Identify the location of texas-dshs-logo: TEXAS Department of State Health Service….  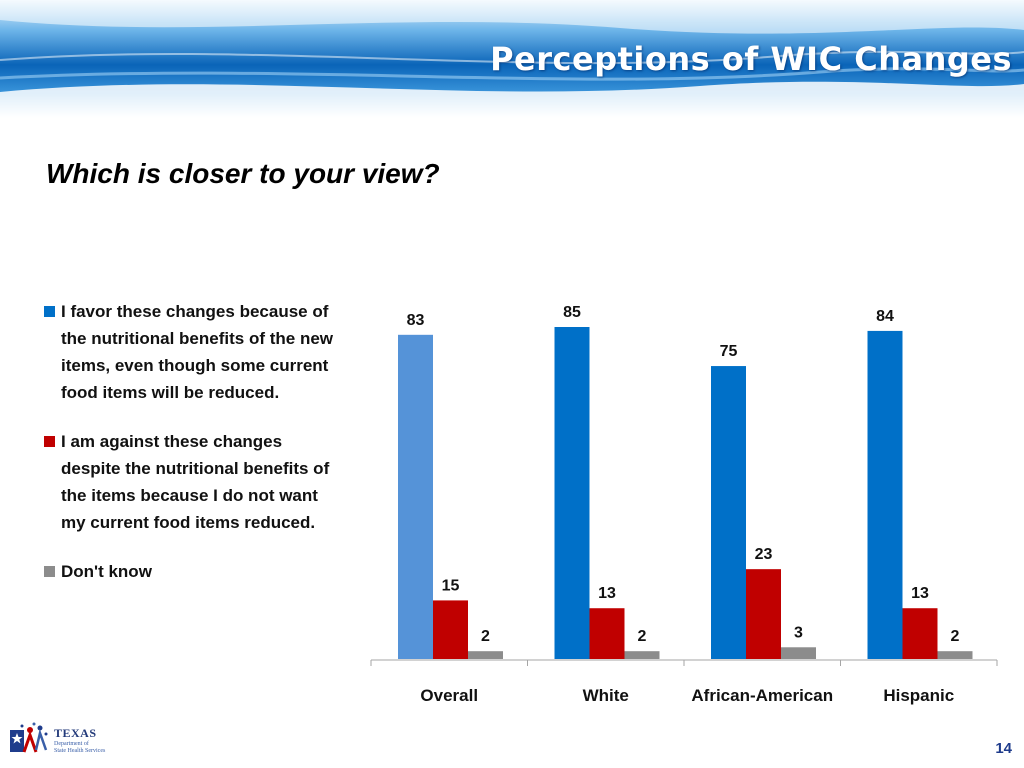
(68, 742).